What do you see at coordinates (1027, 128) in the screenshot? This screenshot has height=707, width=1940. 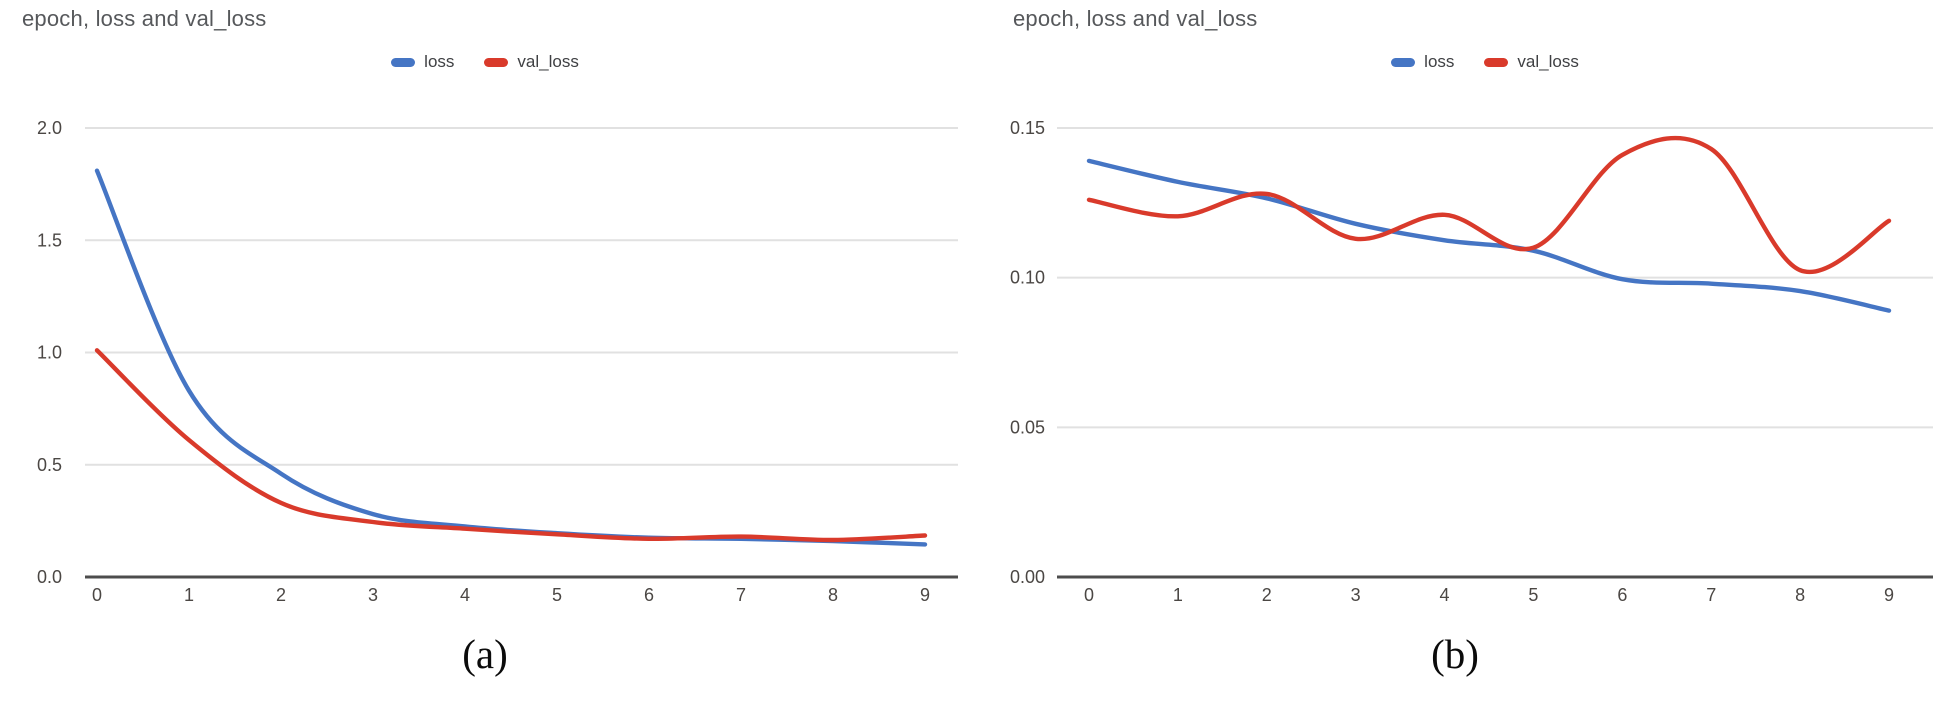 I see `y-tick-label: 0.15` at bounding box center [1027, 128].